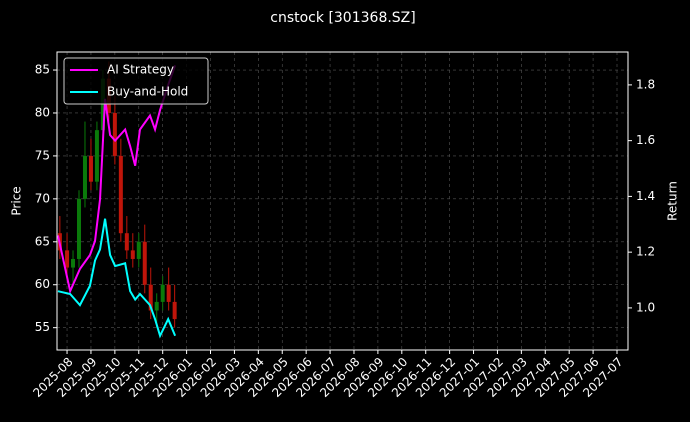 This screenshot has width=690, height=422. I want to click on y2-axis-label: Return, so click(673, 201).